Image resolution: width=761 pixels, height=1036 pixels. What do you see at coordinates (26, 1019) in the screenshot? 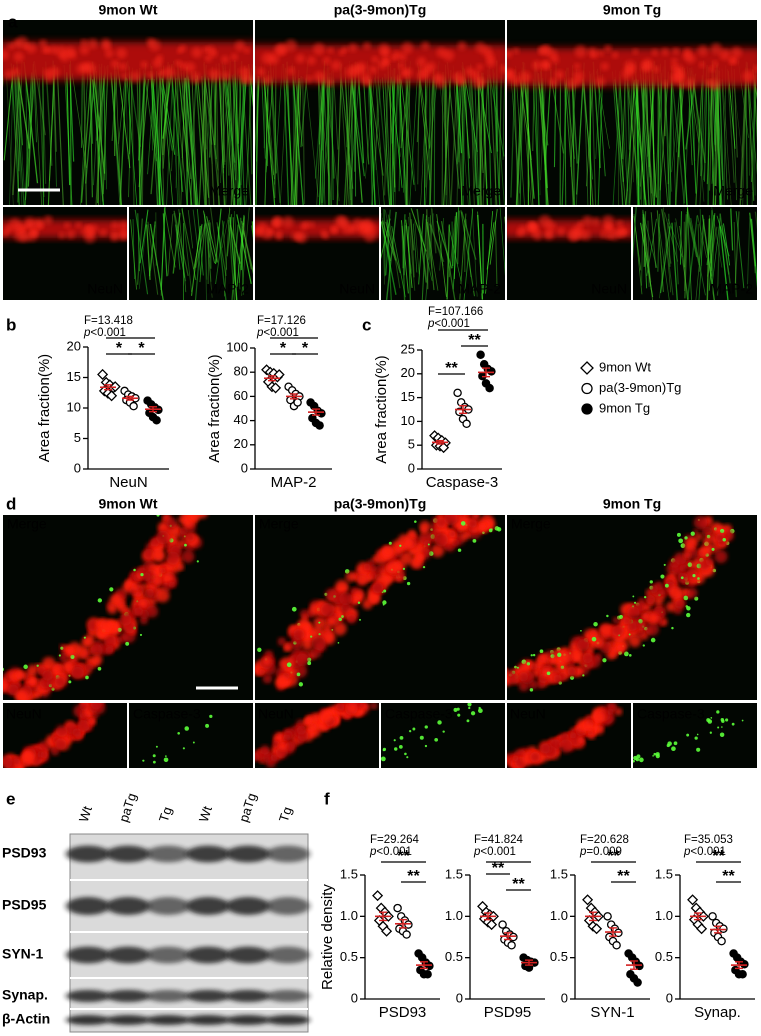
I see `row-label: β-Actin` at bounding box center [26, 1019].